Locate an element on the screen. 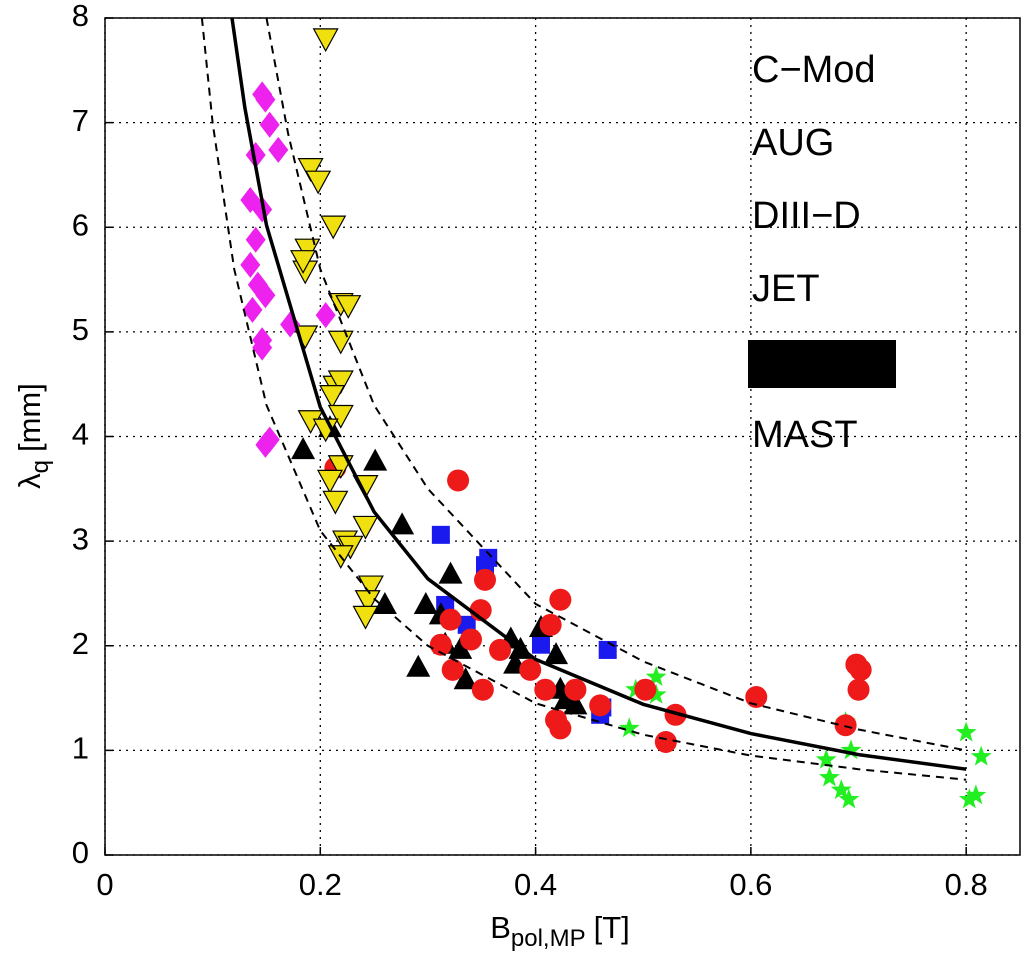 The image size is (1025, 969). x-tick-label: 0.2 is located at coordinates (320, 884).